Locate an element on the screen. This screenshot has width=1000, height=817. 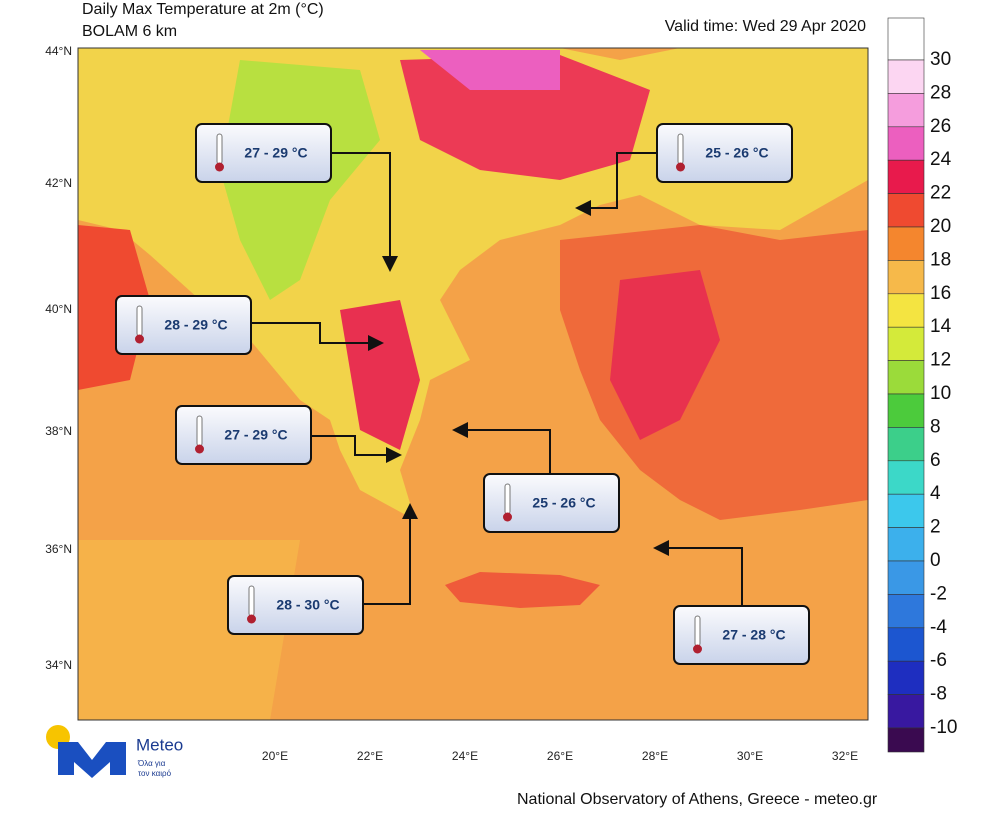
colorbar-label: 28 is located at coordinates (940, 92).